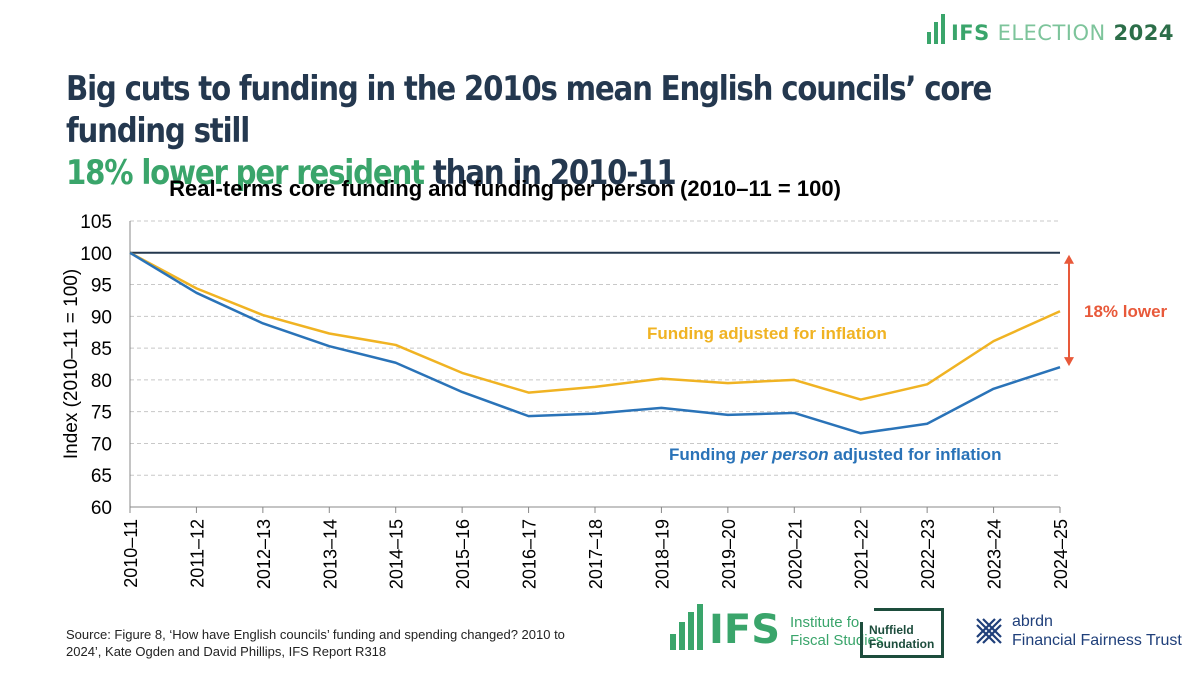  I want to click on annotation-arrow-head-bottom, so click(1069, 362).